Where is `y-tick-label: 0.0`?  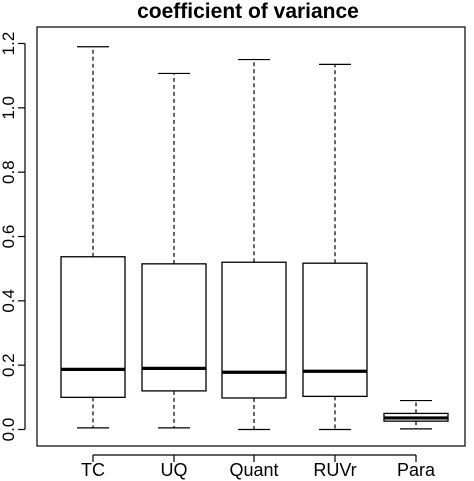
y-tick-label: 0.0 is located at coordinates (9, 430).